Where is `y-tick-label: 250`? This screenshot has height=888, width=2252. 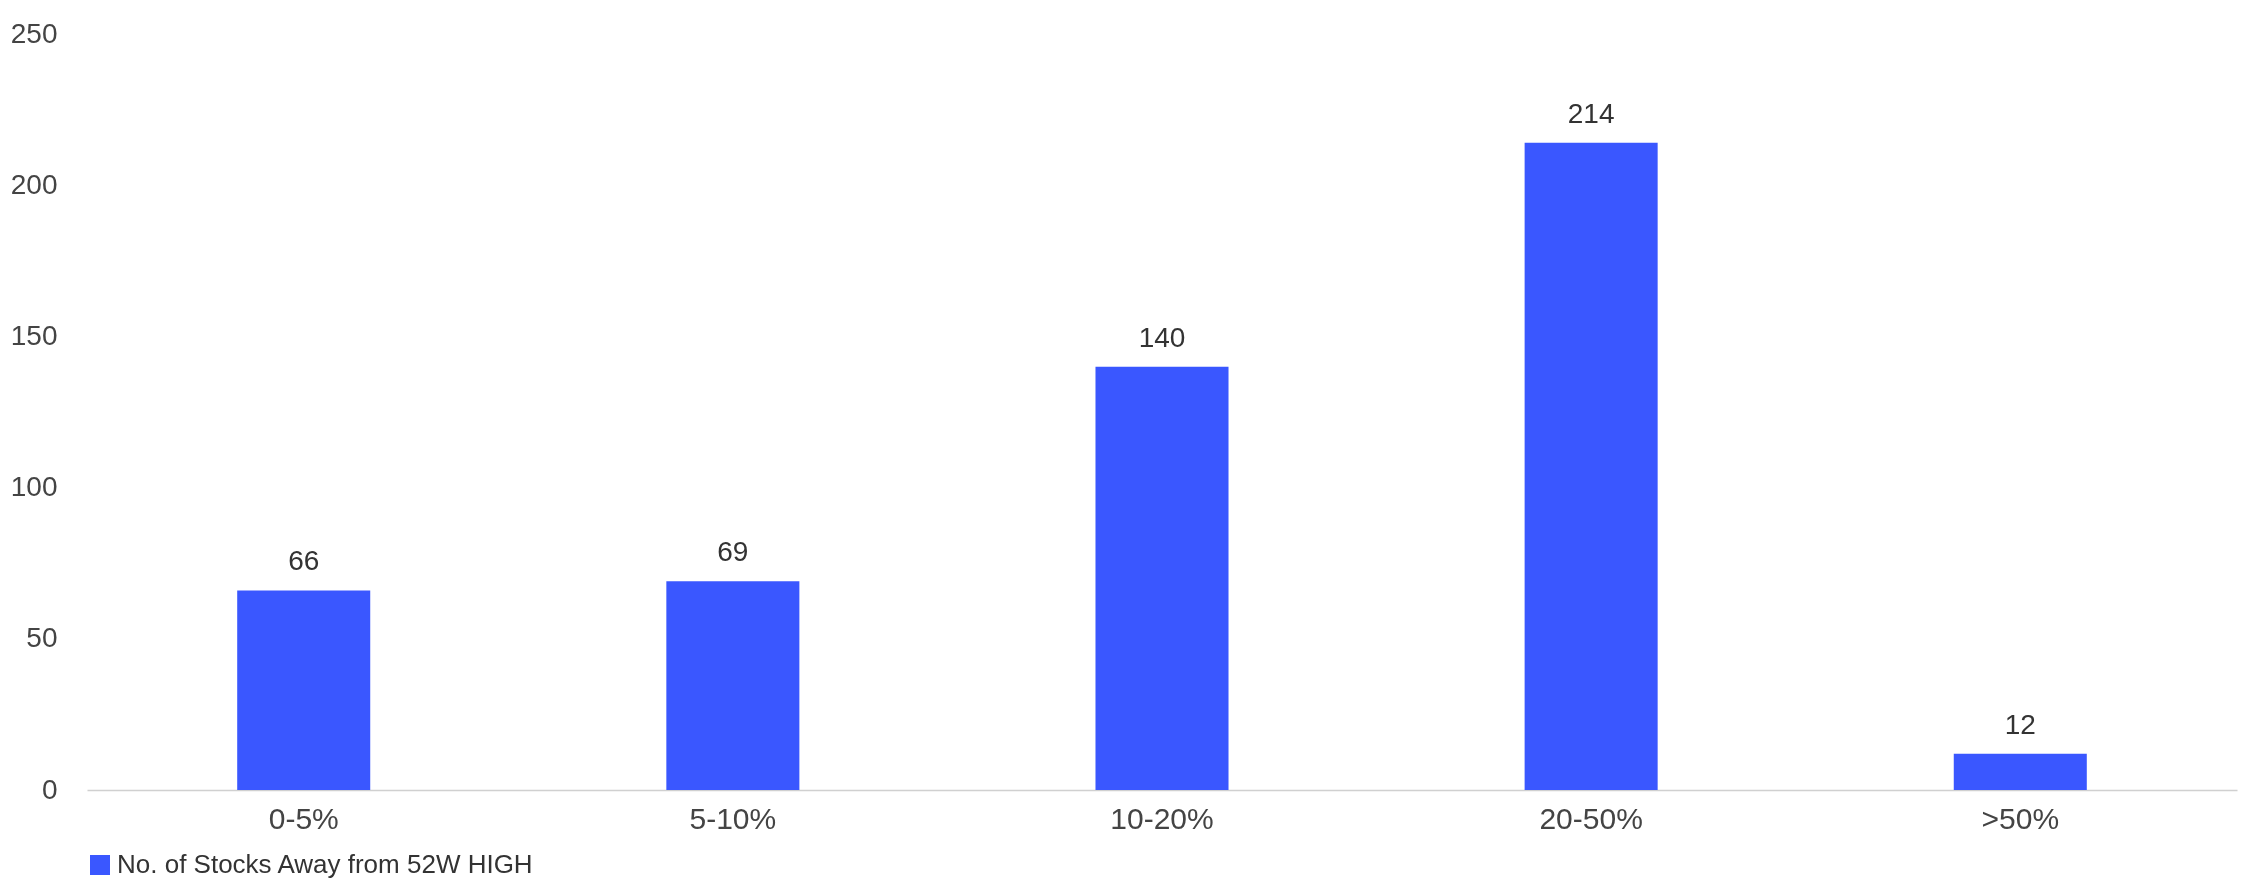 y-tick-label: 250 is located at coordinates (34, 33).